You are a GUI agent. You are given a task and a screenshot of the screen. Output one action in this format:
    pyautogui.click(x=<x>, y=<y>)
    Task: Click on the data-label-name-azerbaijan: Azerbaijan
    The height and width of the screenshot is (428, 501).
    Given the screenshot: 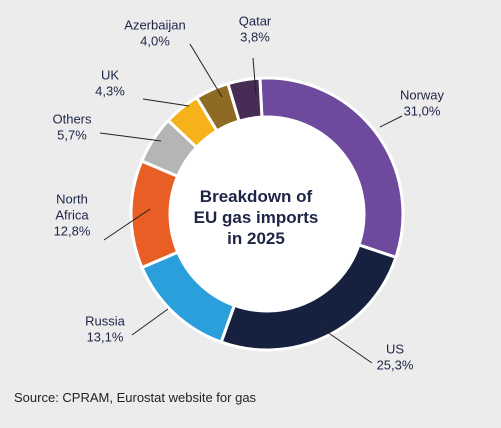 What is the action you would take?
    pyautogui.click(x=154, y=24)
    